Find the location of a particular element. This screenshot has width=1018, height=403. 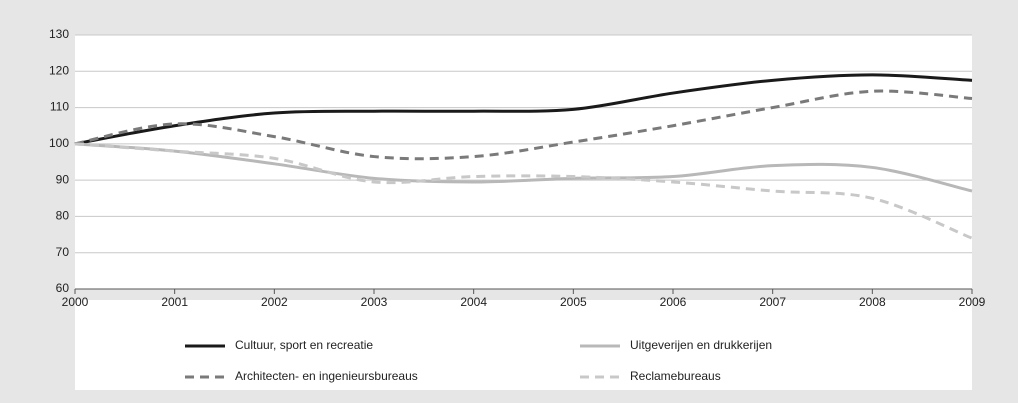

y-tick-label: 70 is located at coordinates (63, 252).